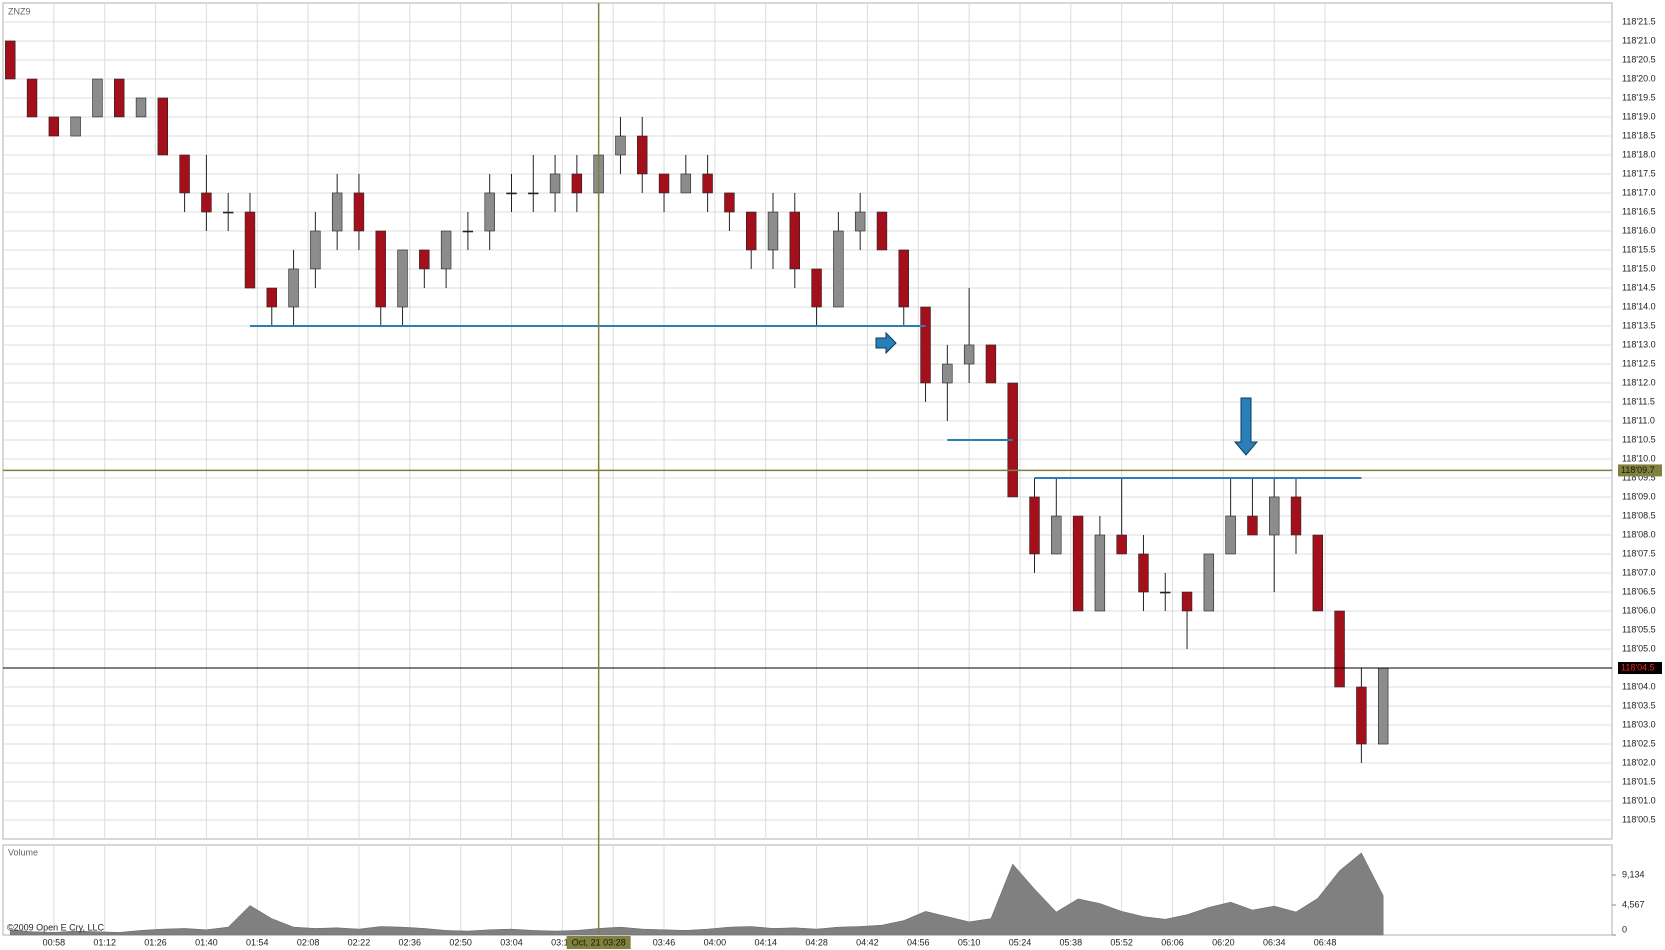 The image size is (1665, 950). Describe the element at coordinates (1639, 230) in the screenshot. I see `y-tick-label: 118'16.0` at that location.